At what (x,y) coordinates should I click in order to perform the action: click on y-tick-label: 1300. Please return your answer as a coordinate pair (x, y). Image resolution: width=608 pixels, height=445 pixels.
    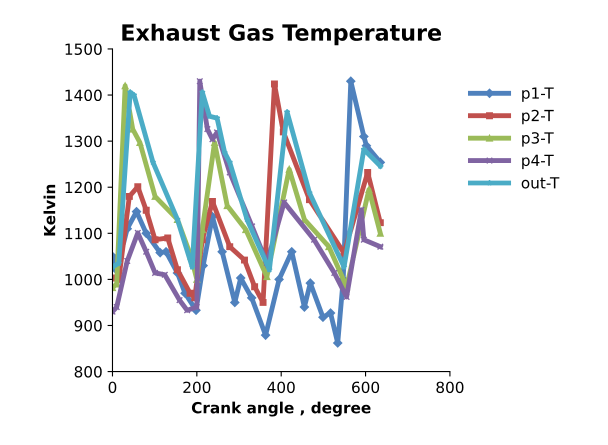
    Looking at the image, I should click on (84, 142).